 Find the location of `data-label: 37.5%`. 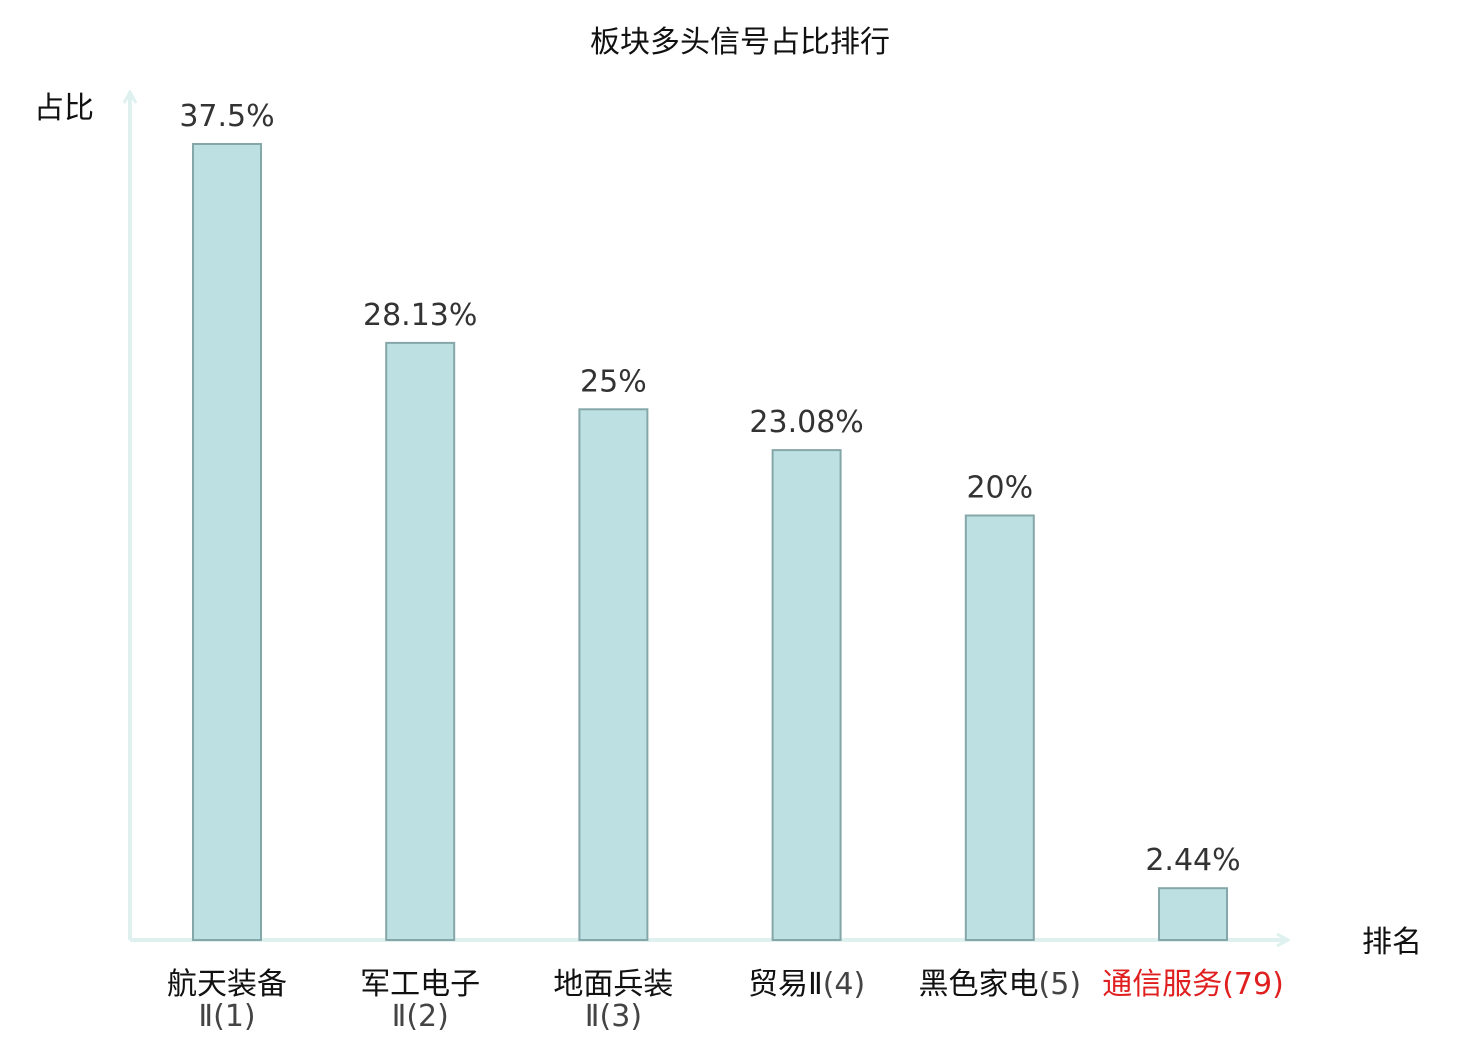

data-label: 37.5% is located at coordinates (226, 116).